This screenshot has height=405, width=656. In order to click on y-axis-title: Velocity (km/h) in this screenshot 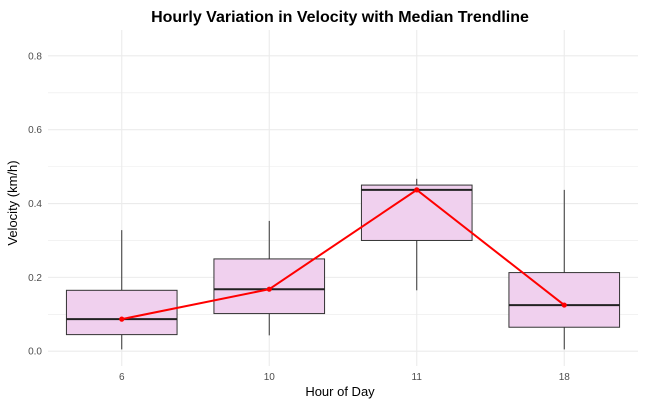, I will do `click(12, 202)`.